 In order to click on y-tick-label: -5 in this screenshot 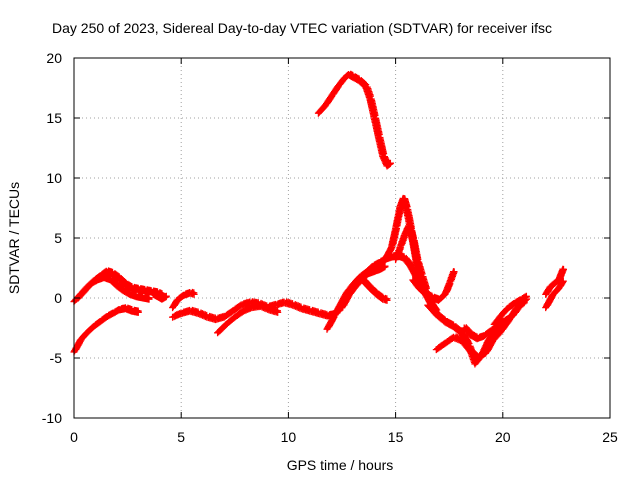, I will do `click(56, 358)`.